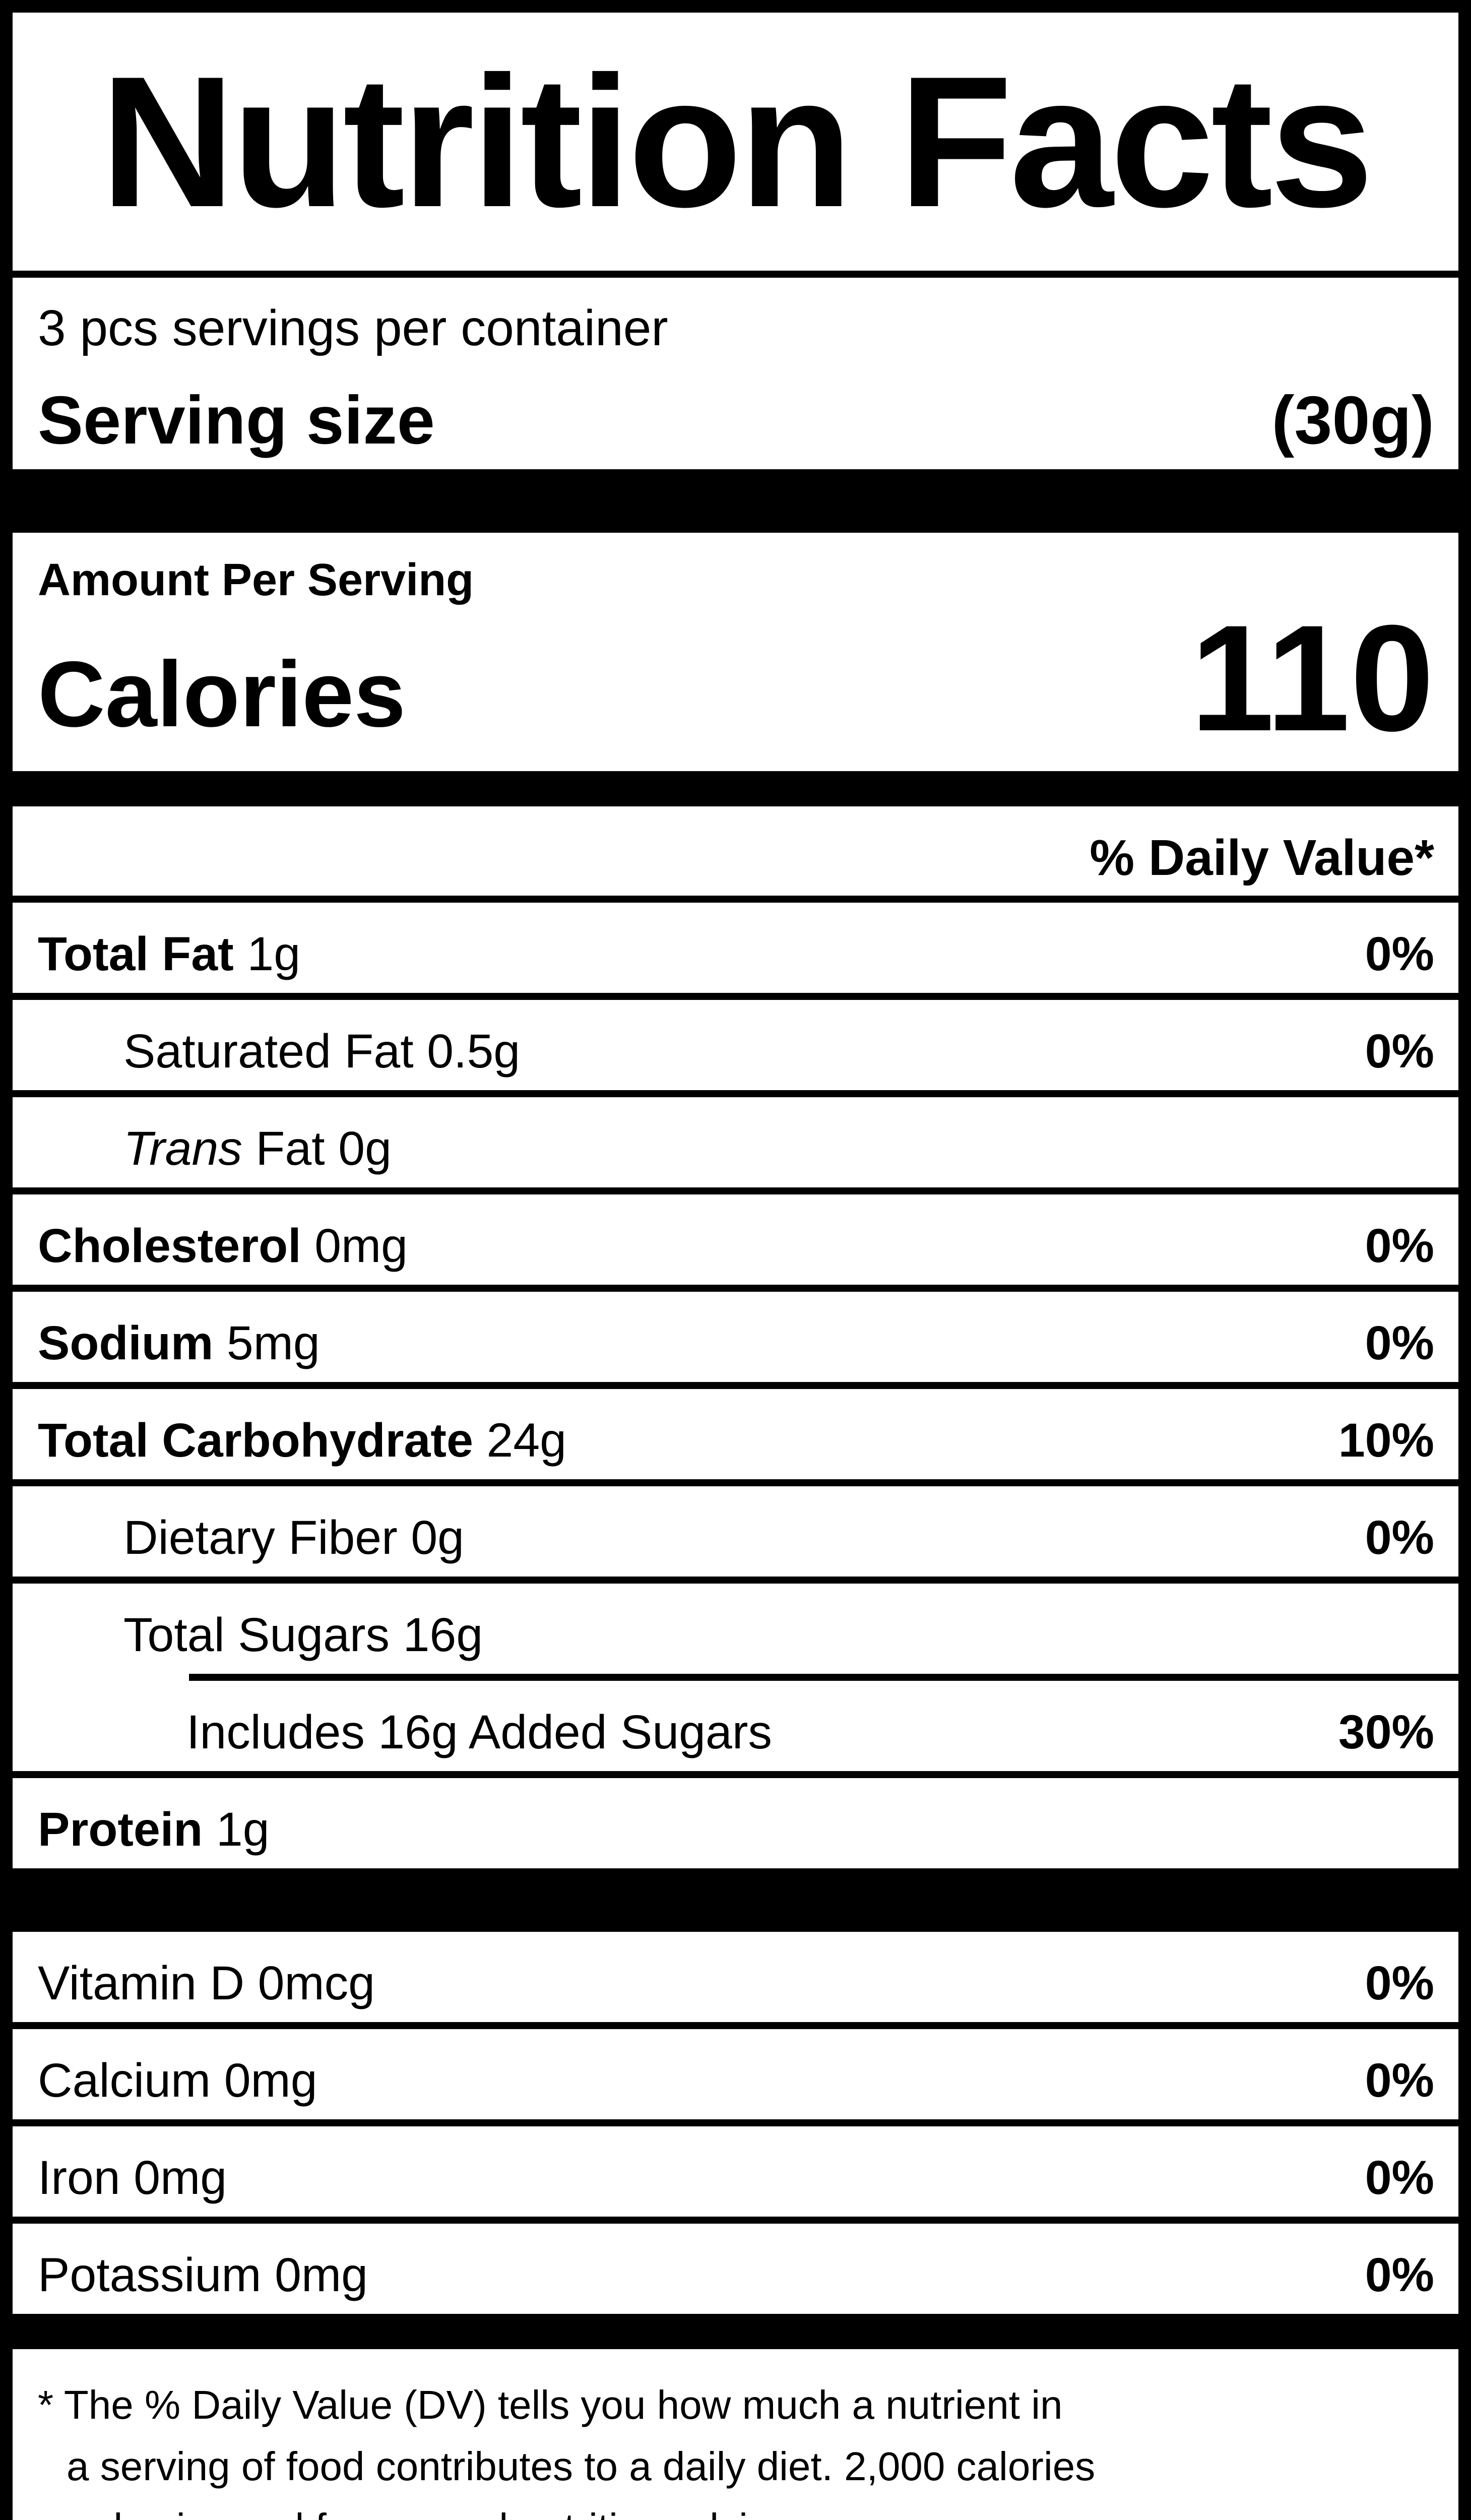 The height and width of the screenshot is (2520, 1471). I want to click on nutrient-text: Total Sugars 16g, so click(303, 1635).